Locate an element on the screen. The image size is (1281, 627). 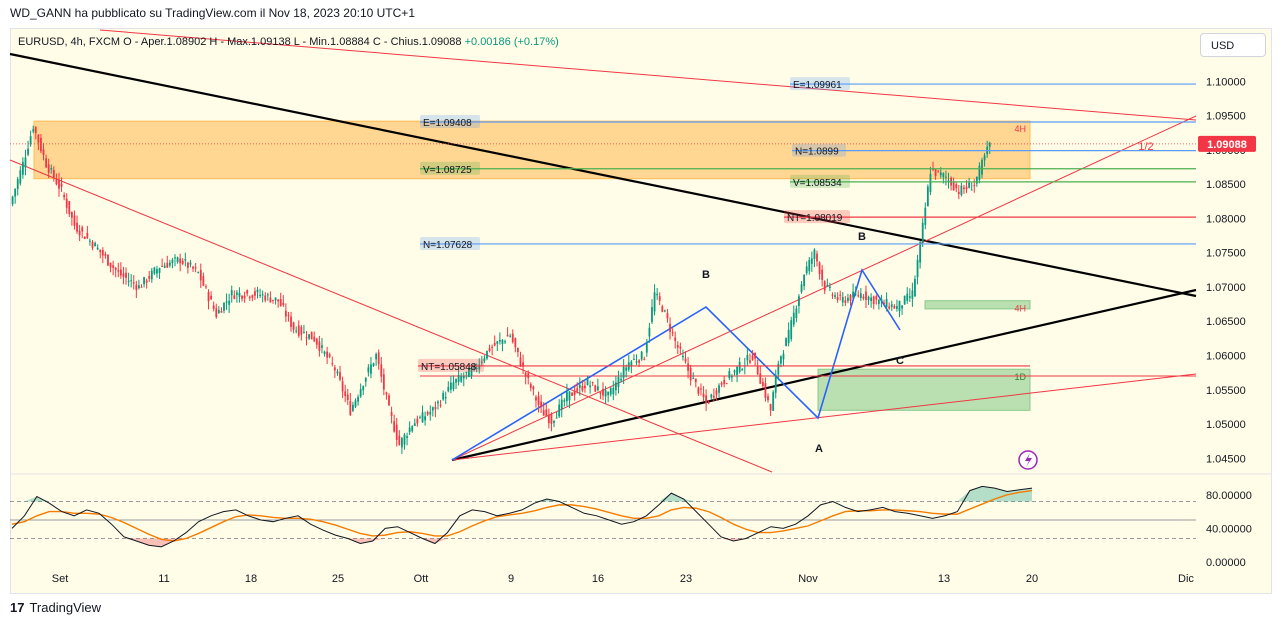
legend-symbol: EURUSD, 4h, FXCM is located at coordinates (69, 42).